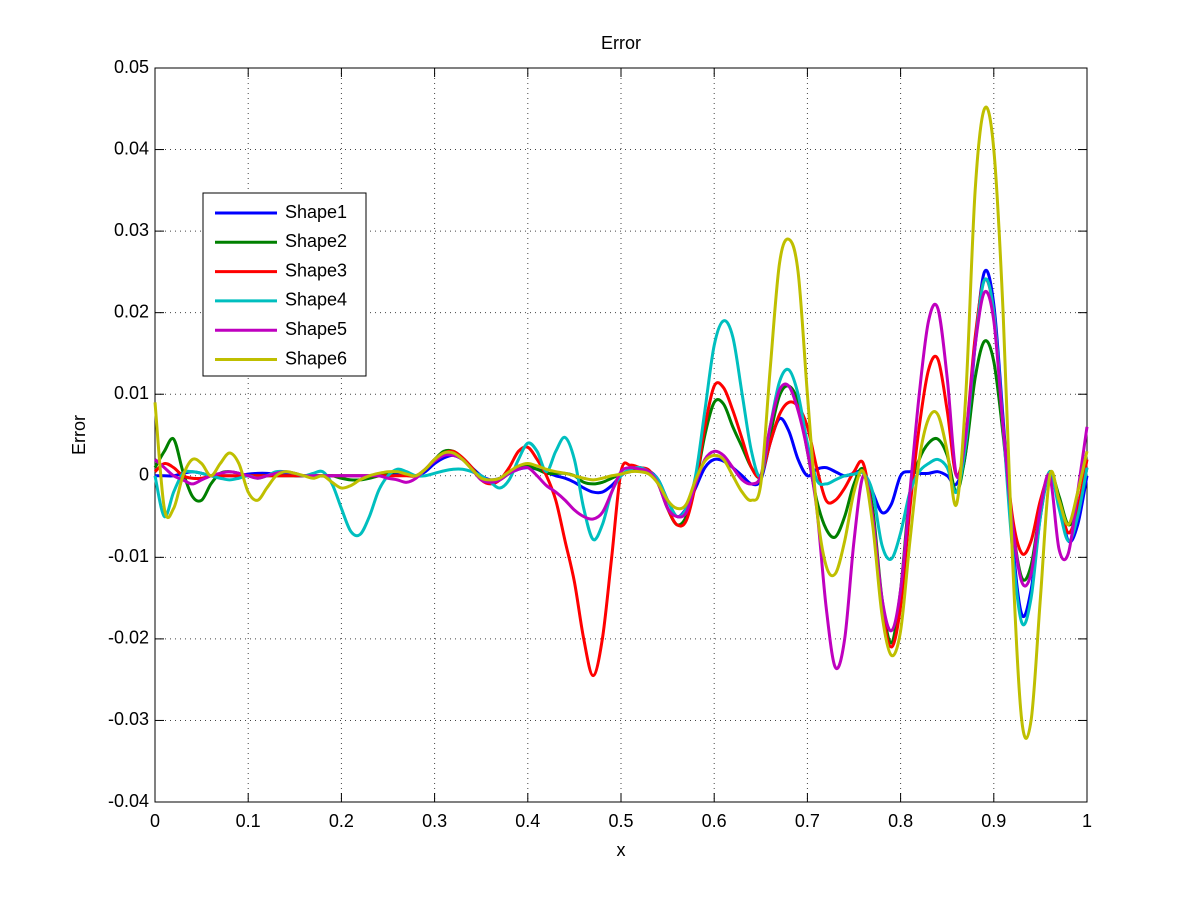 This screenshot has width=1201, height=901. What do you see at coordinates (128, 556) in the screenshot?
I see `y-tick-label: -0.01` at bounding box center [128, 556].